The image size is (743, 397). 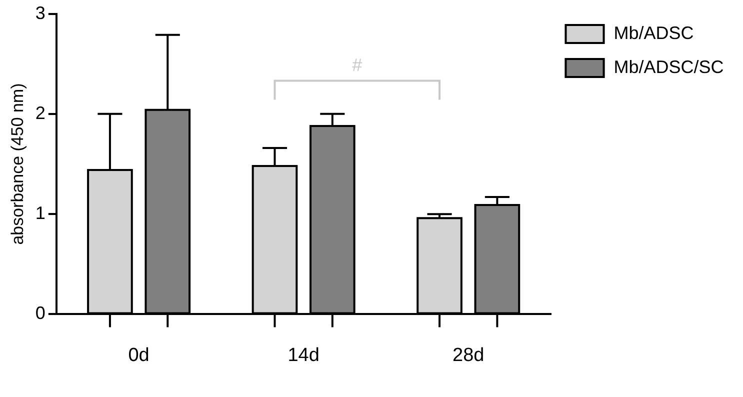 What do you see at coordinates (40, 213) in the screenshot?
I see `y-tick-label: 1` at bounding box center [40, 213].